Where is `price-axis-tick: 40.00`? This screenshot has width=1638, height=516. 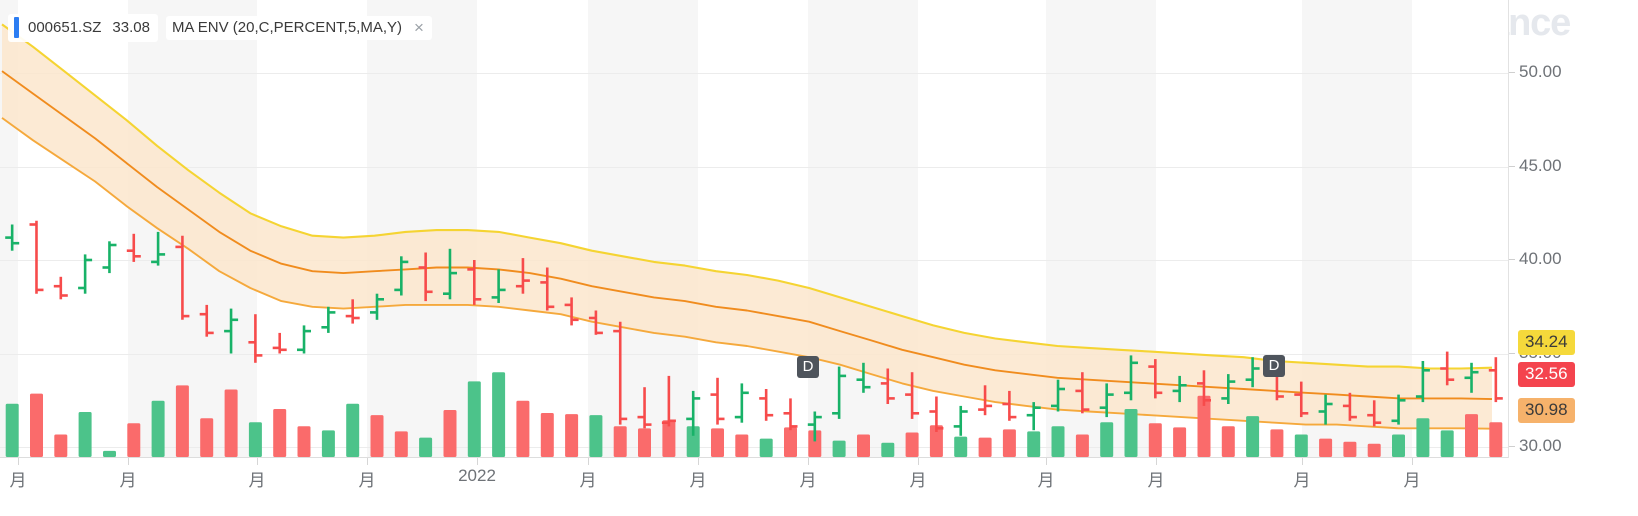
price-axis-tick: 40.00 is located at coordinates (1535, 259).